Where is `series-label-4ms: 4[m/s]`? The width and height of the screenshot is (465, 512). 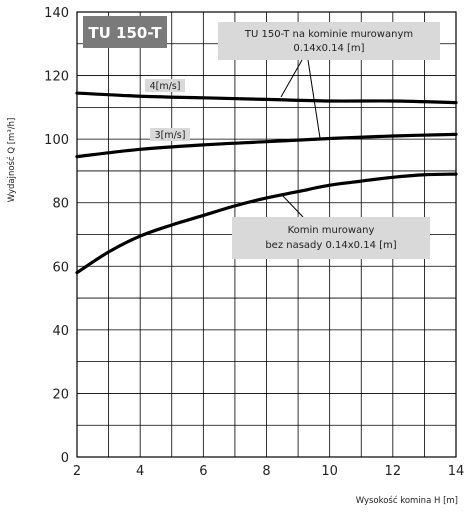
series-label-4ms: 4[m/s] is located at coordinates (165, 85).